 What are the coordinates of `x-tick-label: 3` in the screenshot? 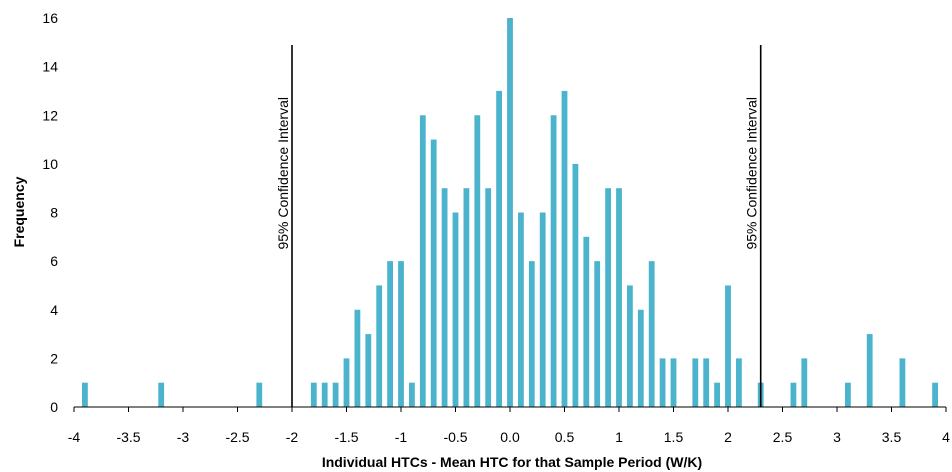 It's located at (837, 437).